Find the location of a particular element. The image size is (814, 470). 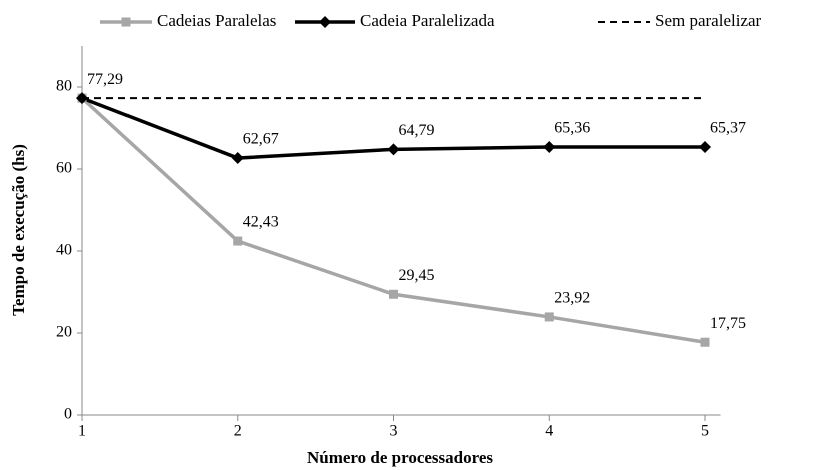

x-tick-label: 5 is located at coordinates (705, 431).